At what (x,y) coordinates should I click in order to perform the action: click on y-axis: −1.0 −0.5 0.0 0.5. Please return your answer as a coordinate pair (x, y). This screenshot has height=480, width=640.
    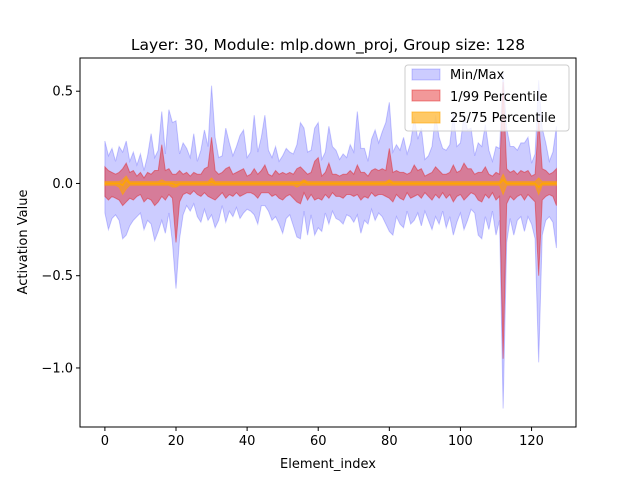
    Looking at the image, I should click on (60, 230).